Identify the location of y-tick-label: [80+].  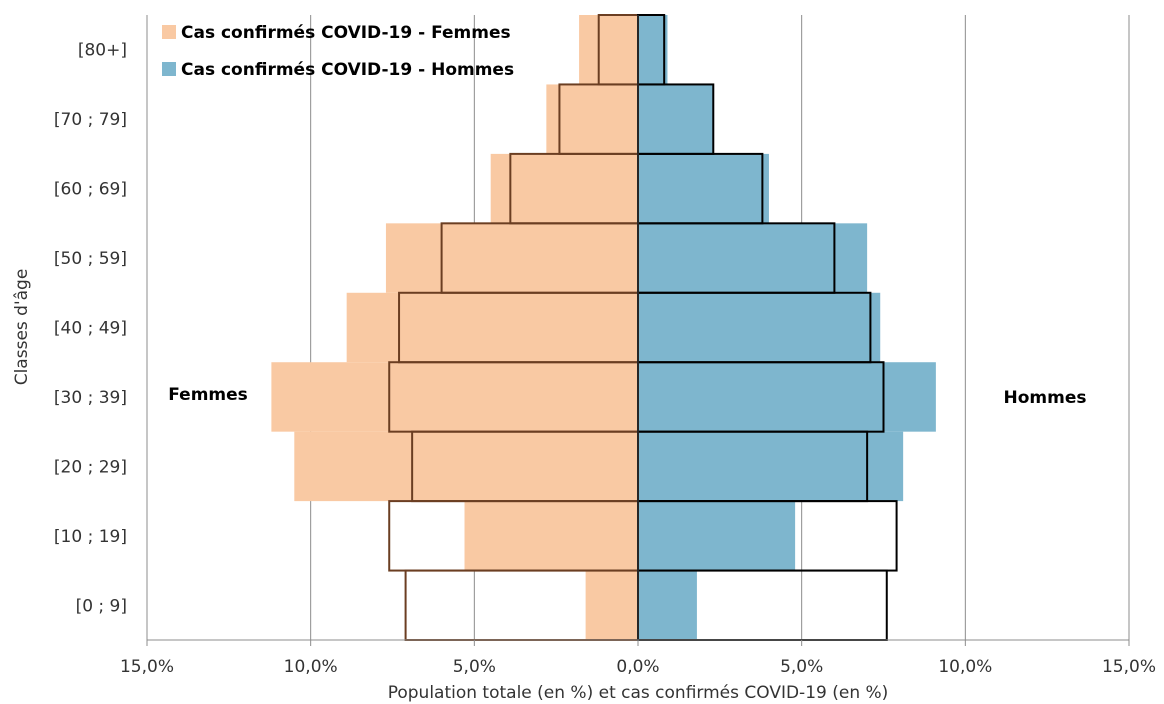
(102, 51).